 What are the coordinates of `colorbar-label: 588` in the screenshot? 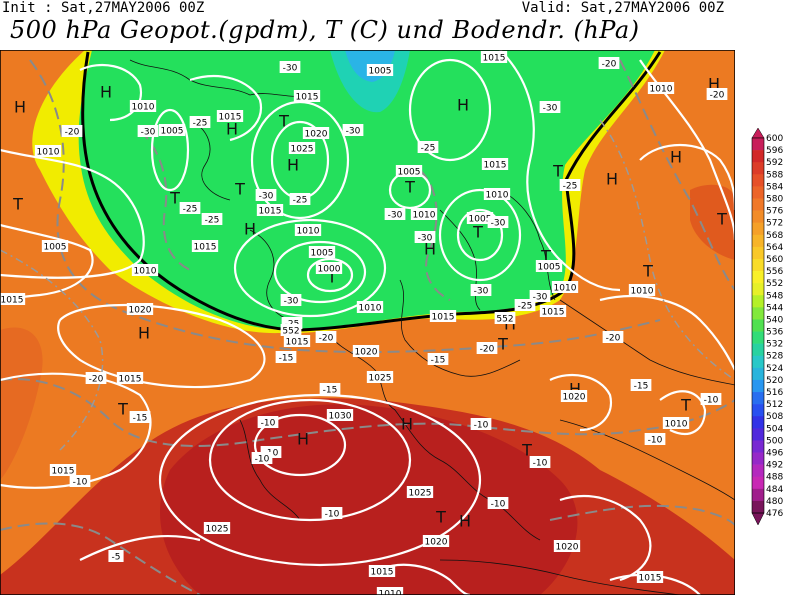 It's located at (774, 175).